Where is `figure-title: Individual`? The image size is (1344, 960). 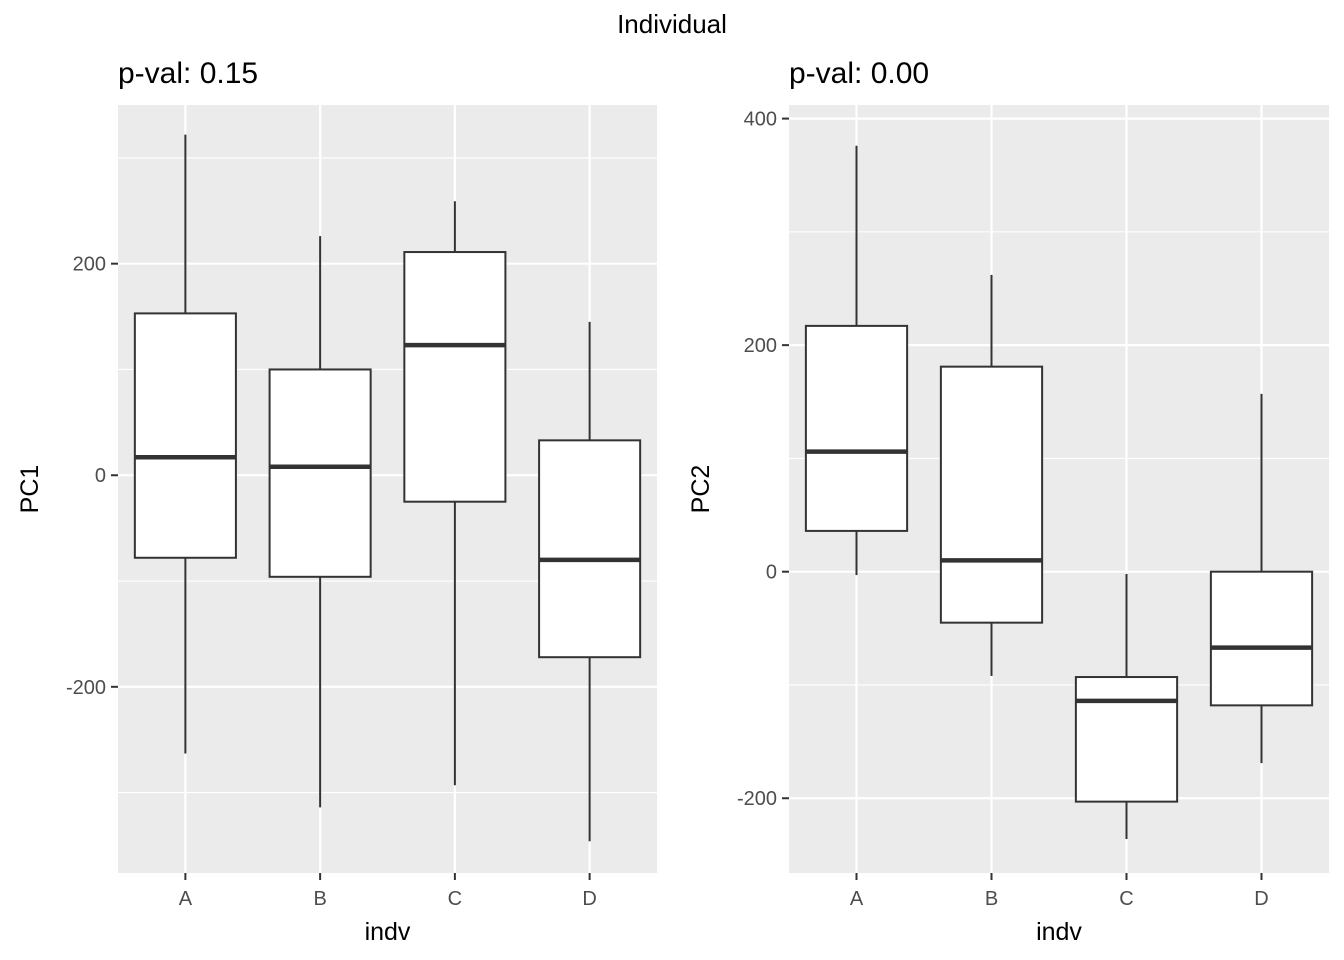
figure-title: Individual is located at coordinates (672, 24).